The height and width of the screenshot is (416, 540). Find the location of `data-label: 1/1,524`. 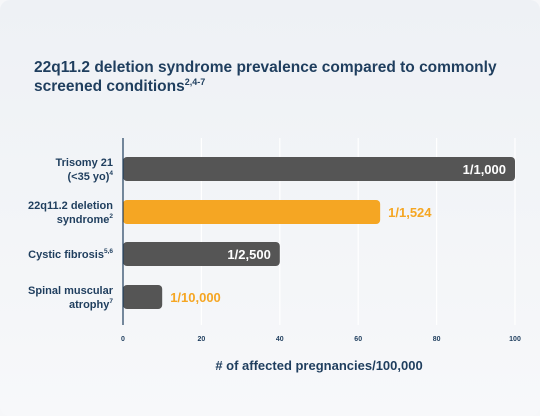

data-label: 1/1,524 is located at coordinates (410, 212).